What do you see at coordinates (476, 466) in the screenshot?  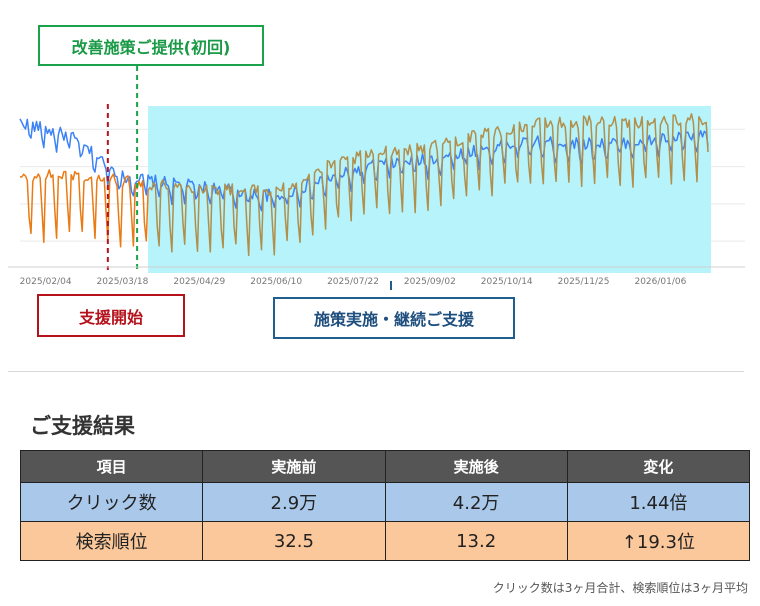 I see `header-after: 実施後` at bounding box center [476, 466].